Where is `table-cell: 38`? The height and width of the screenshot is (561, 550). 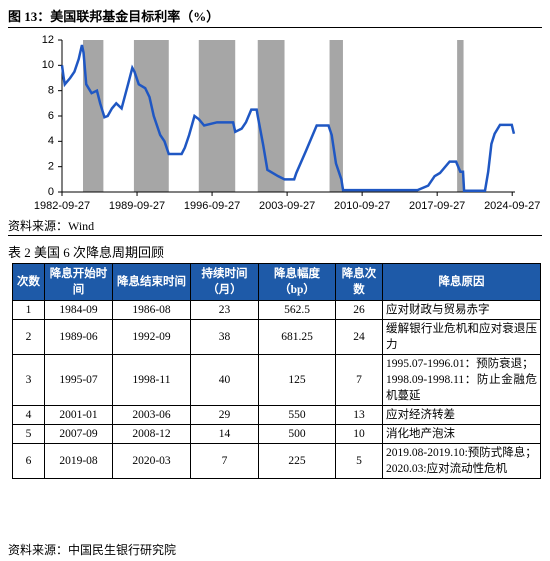
table-cell: 38 is located at coordinates (224, 337).